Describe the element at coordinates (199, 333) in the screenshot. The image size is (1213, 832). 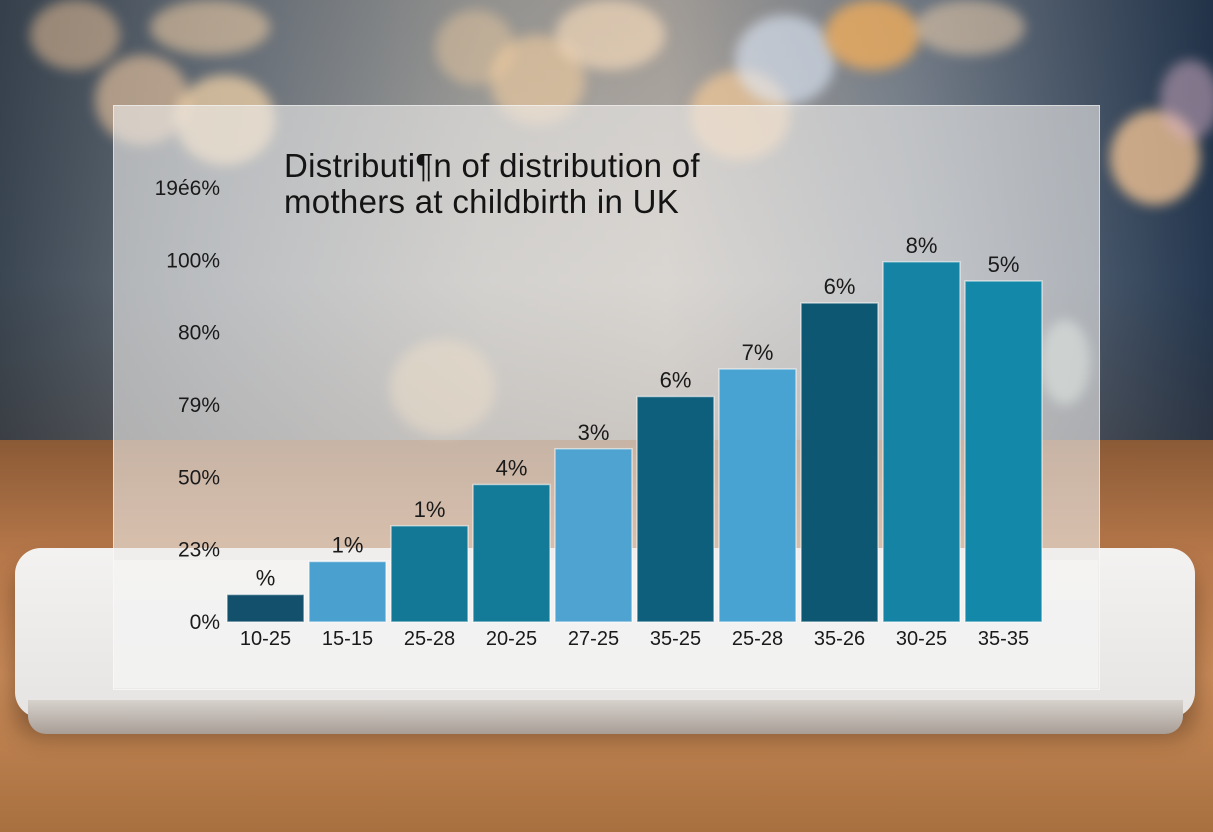
I see `y-tick-label: 80%` at that location.